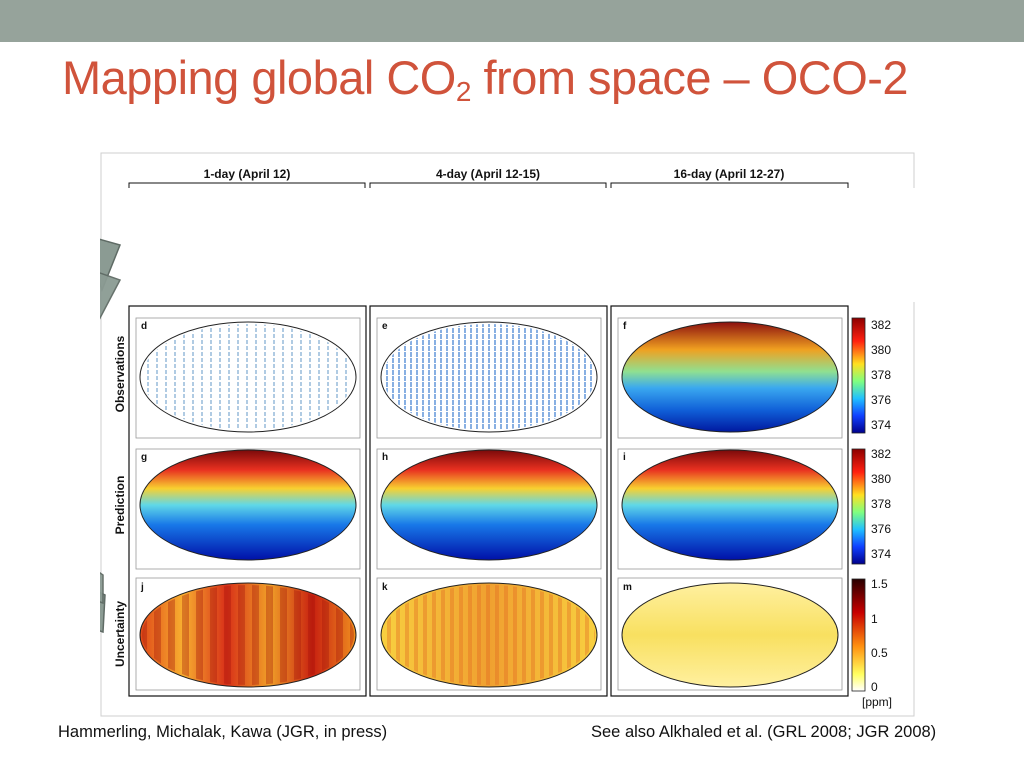  I want to click on panel-f, so click(730, 378).